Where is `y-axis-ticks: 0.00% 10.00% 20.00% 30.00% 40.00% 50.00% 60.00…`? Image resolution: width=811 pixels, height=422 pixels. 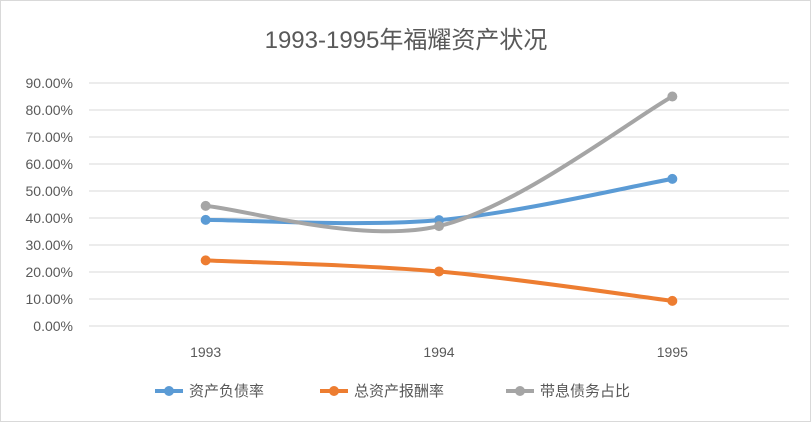
y-axis-ticks: 0.00% 10.00% 20.00% 30.00% 40.00% 50.00% 60.00… is located at coordinates (49, 204).